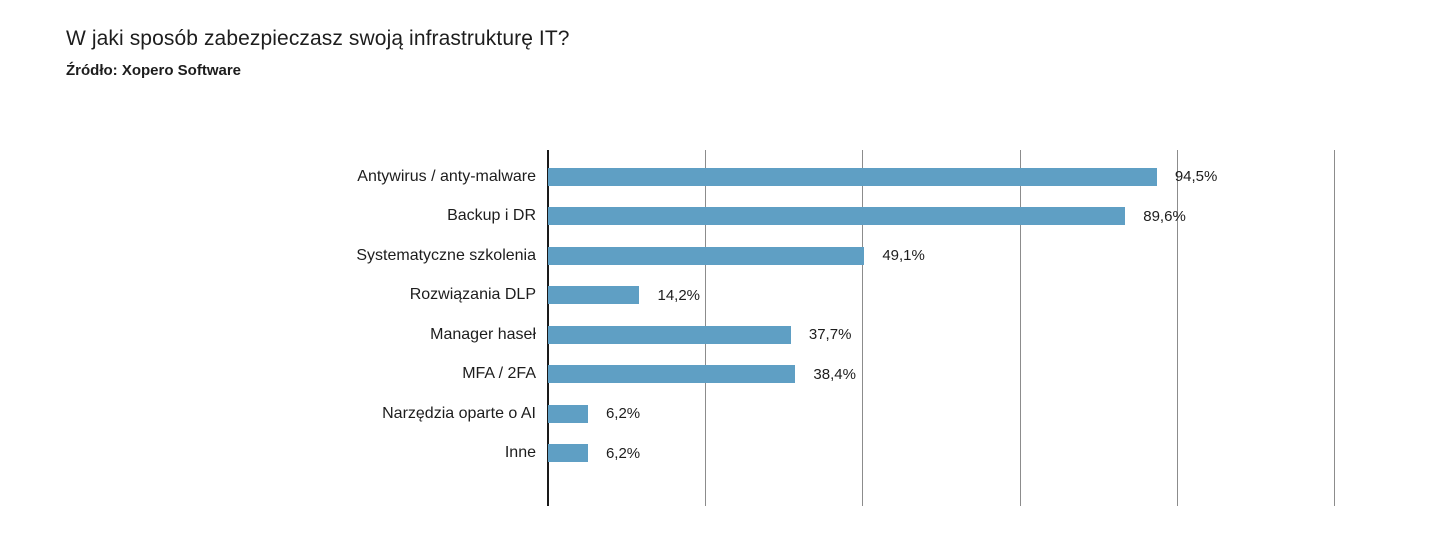 Image resolution: width=1443 pixels, height=544 pixels. I want to click on category-label: Backup i DR, so click(491, 216).